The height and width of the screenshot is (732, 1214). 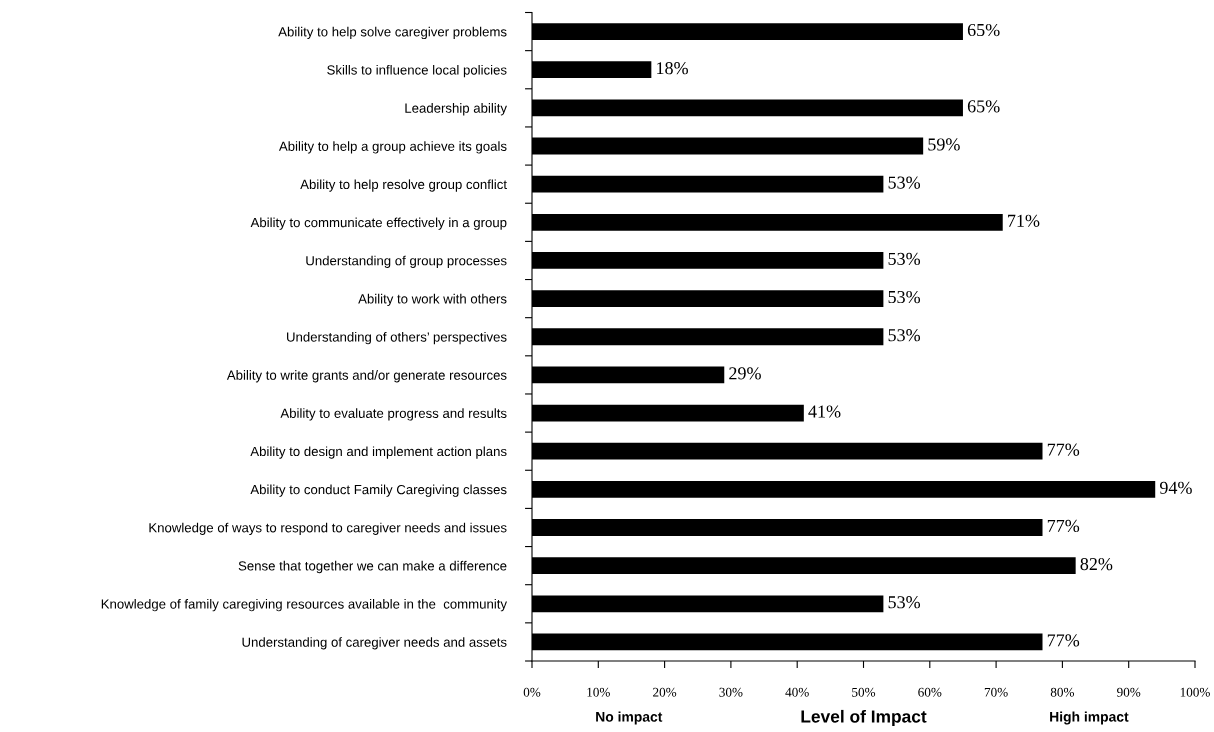 What do you see at coordinates (1129, 692) in the screenshot?
I see `x-tick-label: 90%` at bounding box center [1129, 692].